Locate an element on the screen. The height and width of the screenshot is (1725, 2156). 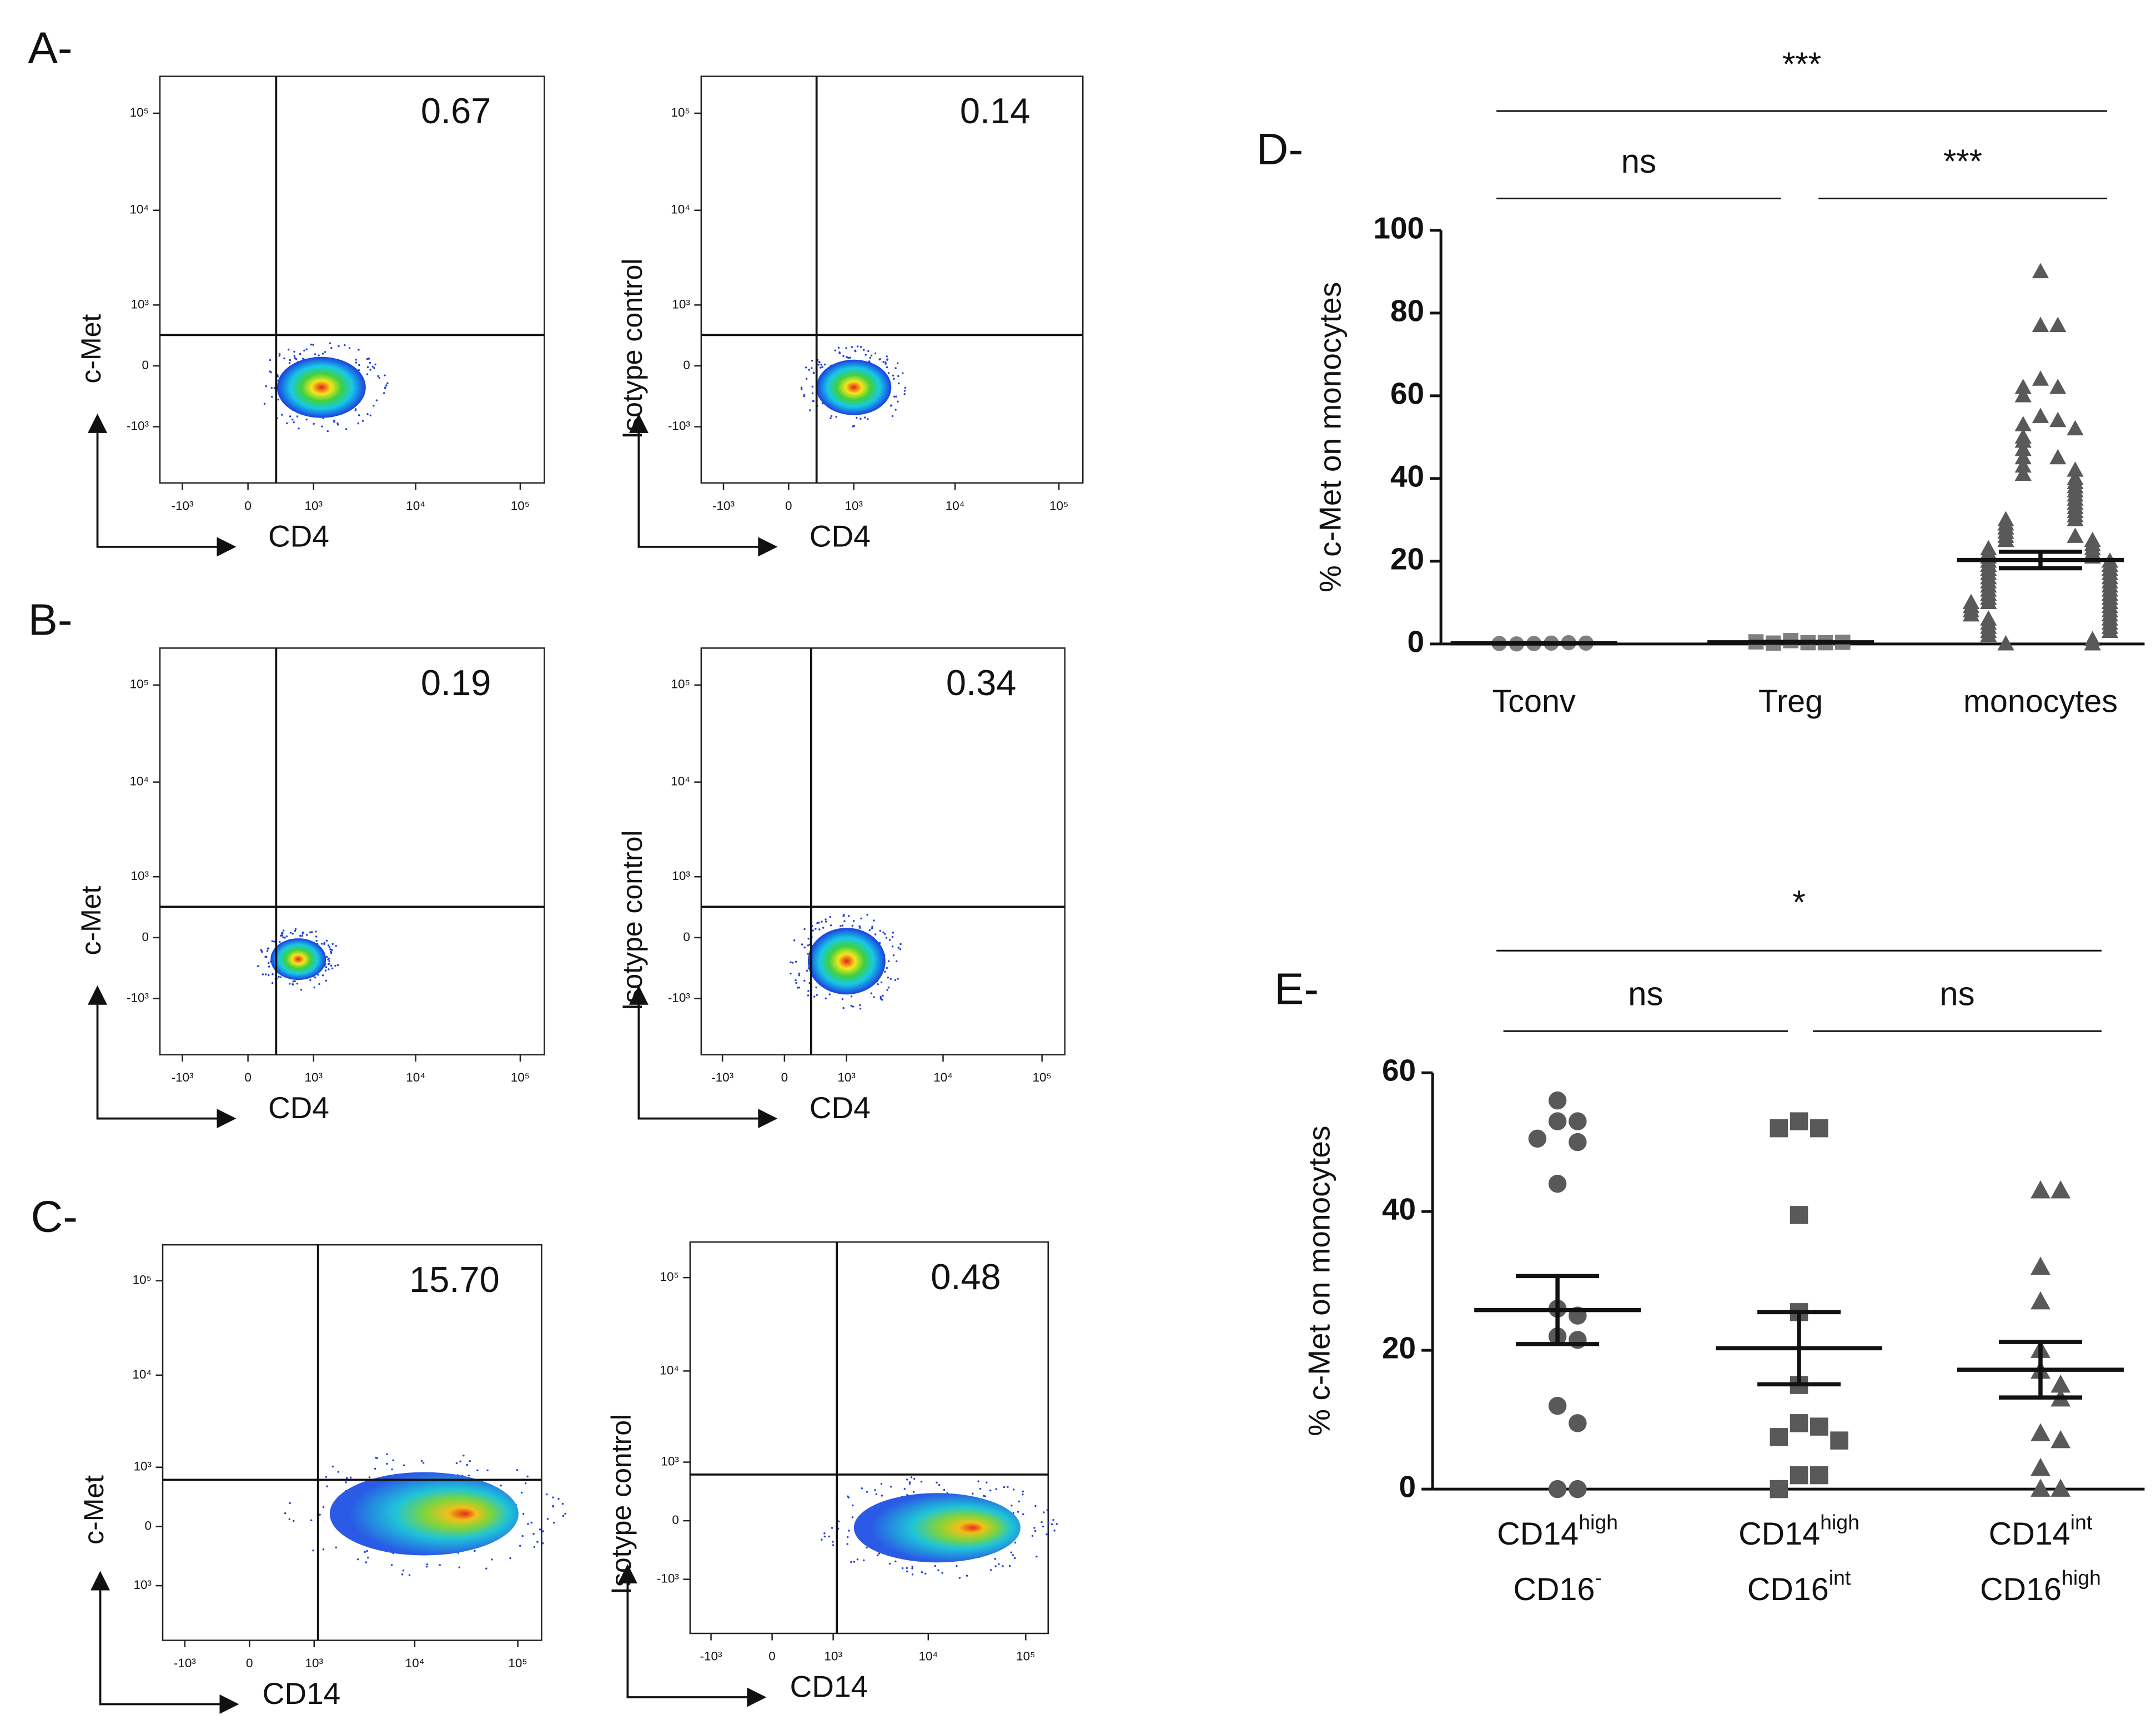
y-tick-label: 10³ is located at coordinates (143, 1585).